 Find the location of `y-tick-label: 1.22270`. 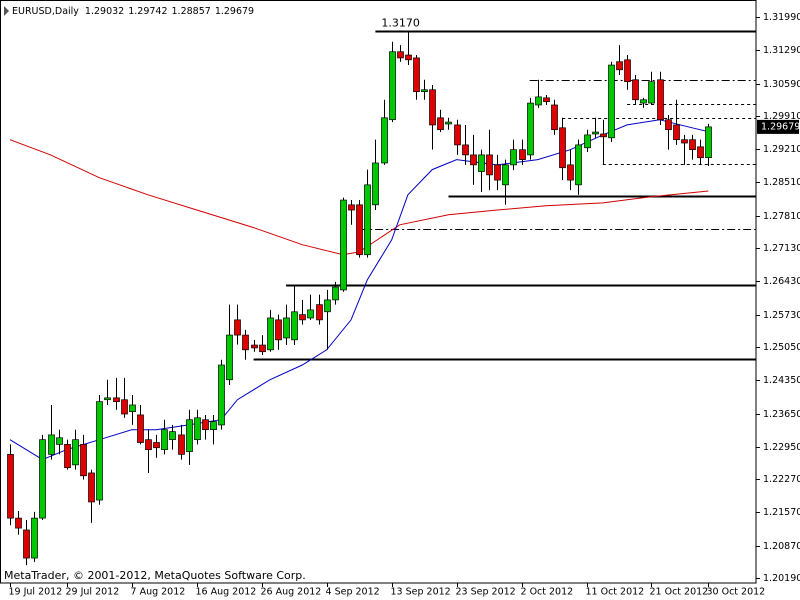

y-tick-label: 1.22270 is located at coordinates (781, 479).